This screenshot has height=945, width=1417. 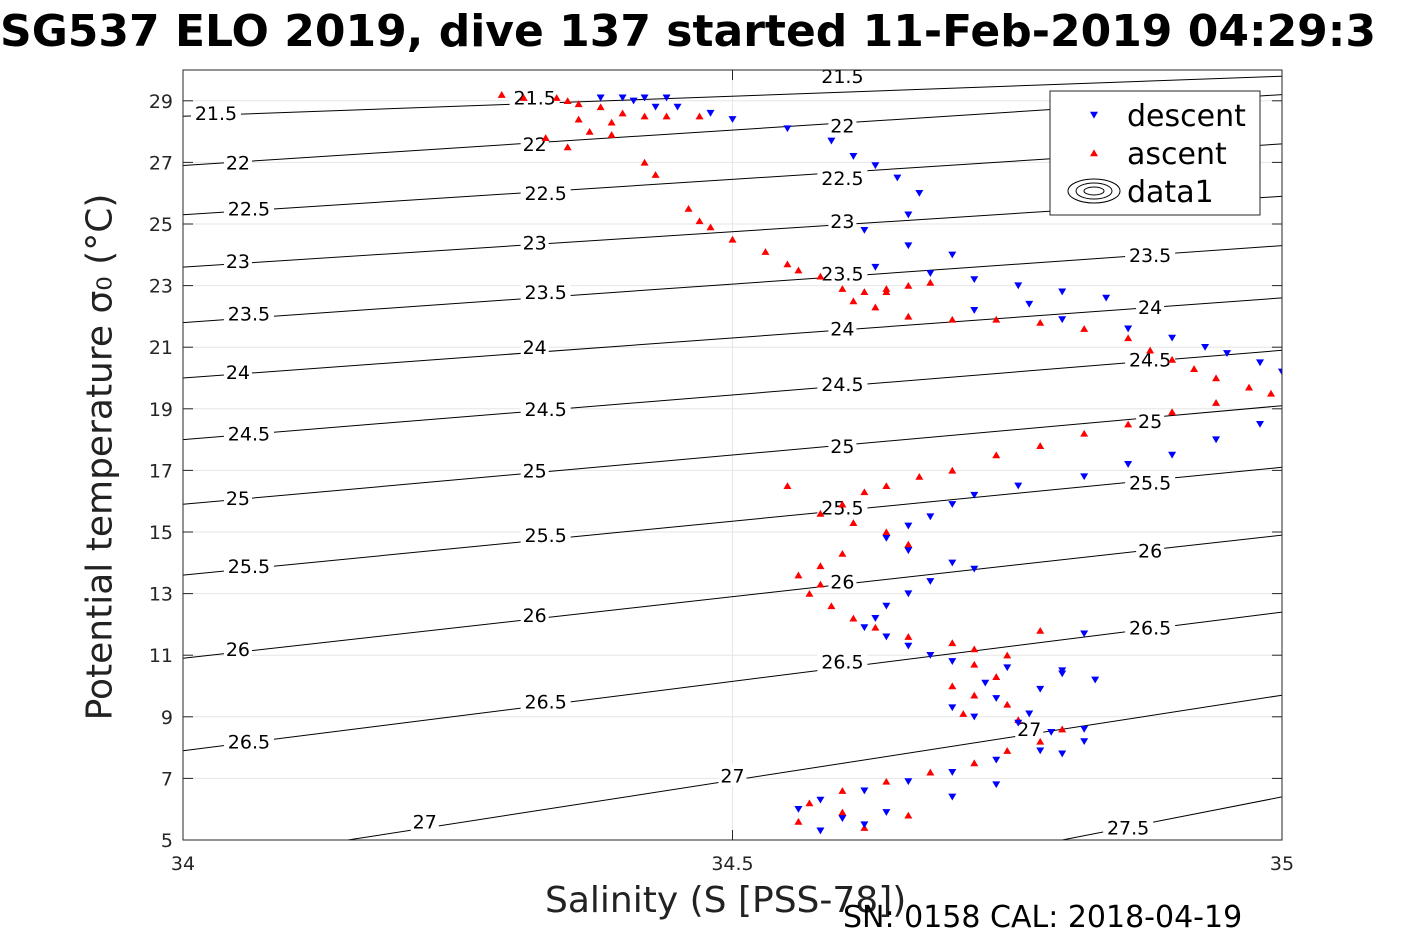 I want to click on y-tick-label: 29, so click(x=161, y=102).